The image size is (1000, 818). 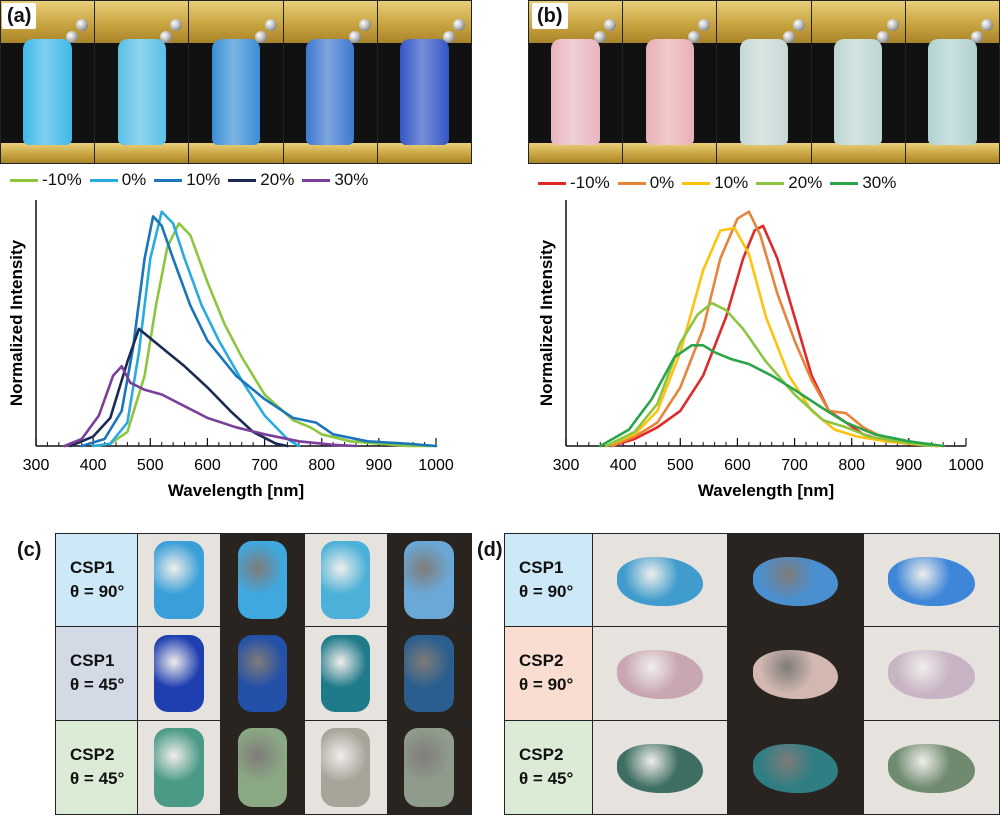 What do you see at coordinates (490, 550) in the screenshot?
I see `panel-label-d: (d)` at bounding box center [490, 550].